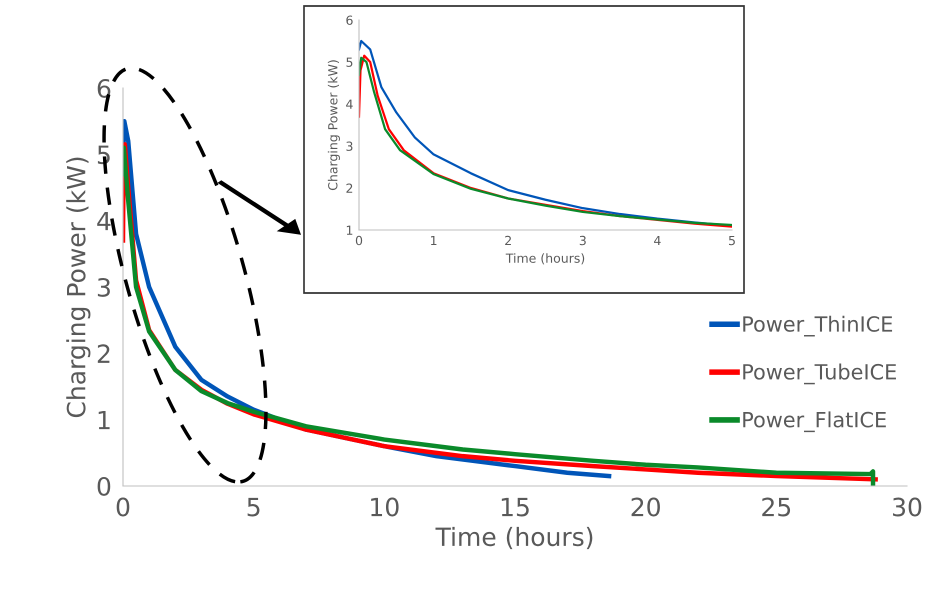 Image resolution: width=930 pixels, height=613 pixels. Describe the element at coordinates (349, 20) in the screenshot. I see `y-tick-label: 6` at that location.